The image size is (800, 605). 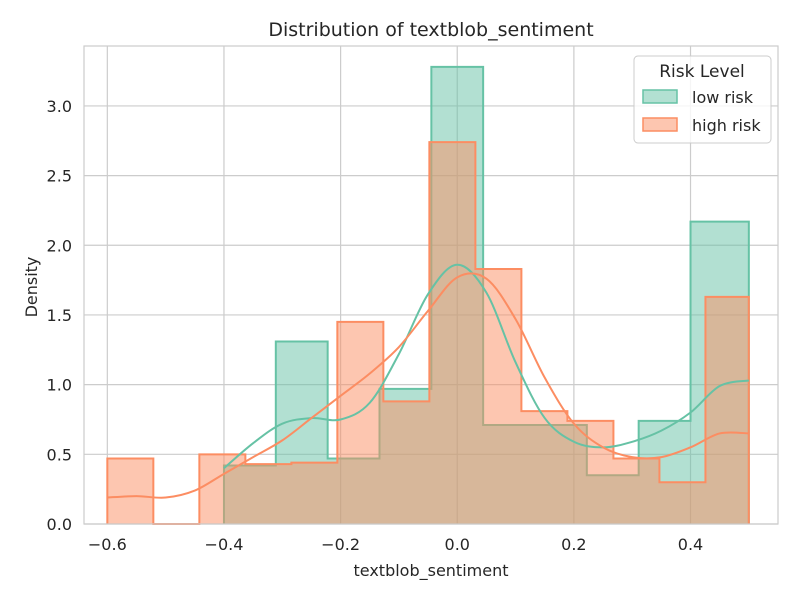 I want to click on y-axis-title: Density, so click(x=31, y=287).